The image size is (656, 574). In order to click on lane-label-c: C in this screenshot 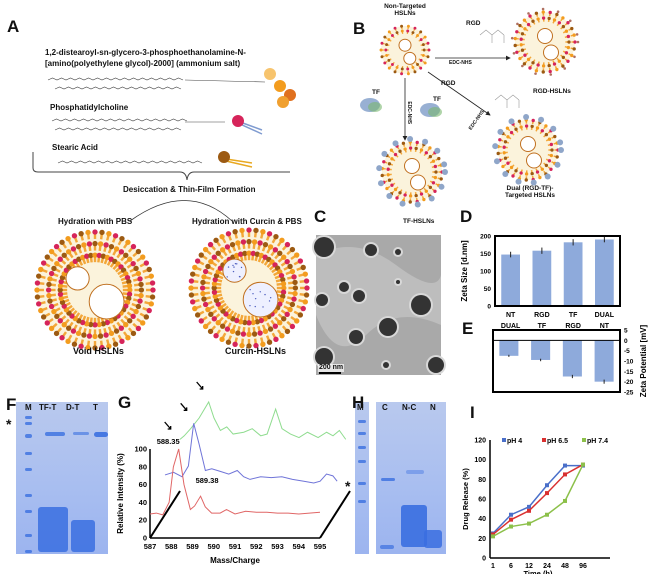, I will do `click(385, 408)`.